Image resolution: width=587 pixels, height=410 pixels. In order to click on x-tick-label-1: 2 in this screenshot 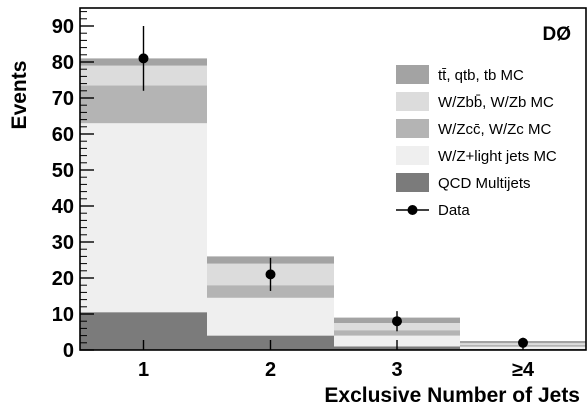, I will do `click(270, 370)`.